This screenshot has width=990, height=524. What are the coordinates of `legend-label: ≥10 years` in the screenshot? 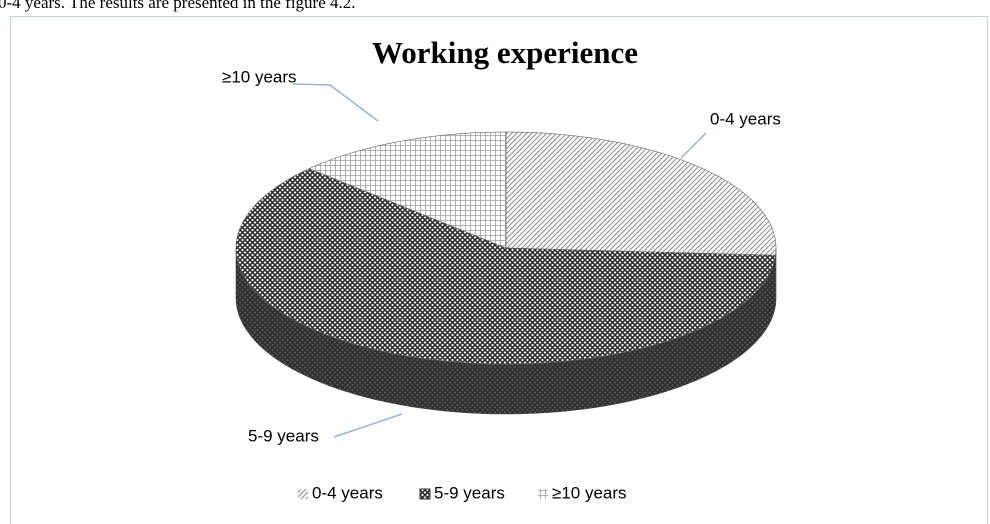 It's located at (589, 492).